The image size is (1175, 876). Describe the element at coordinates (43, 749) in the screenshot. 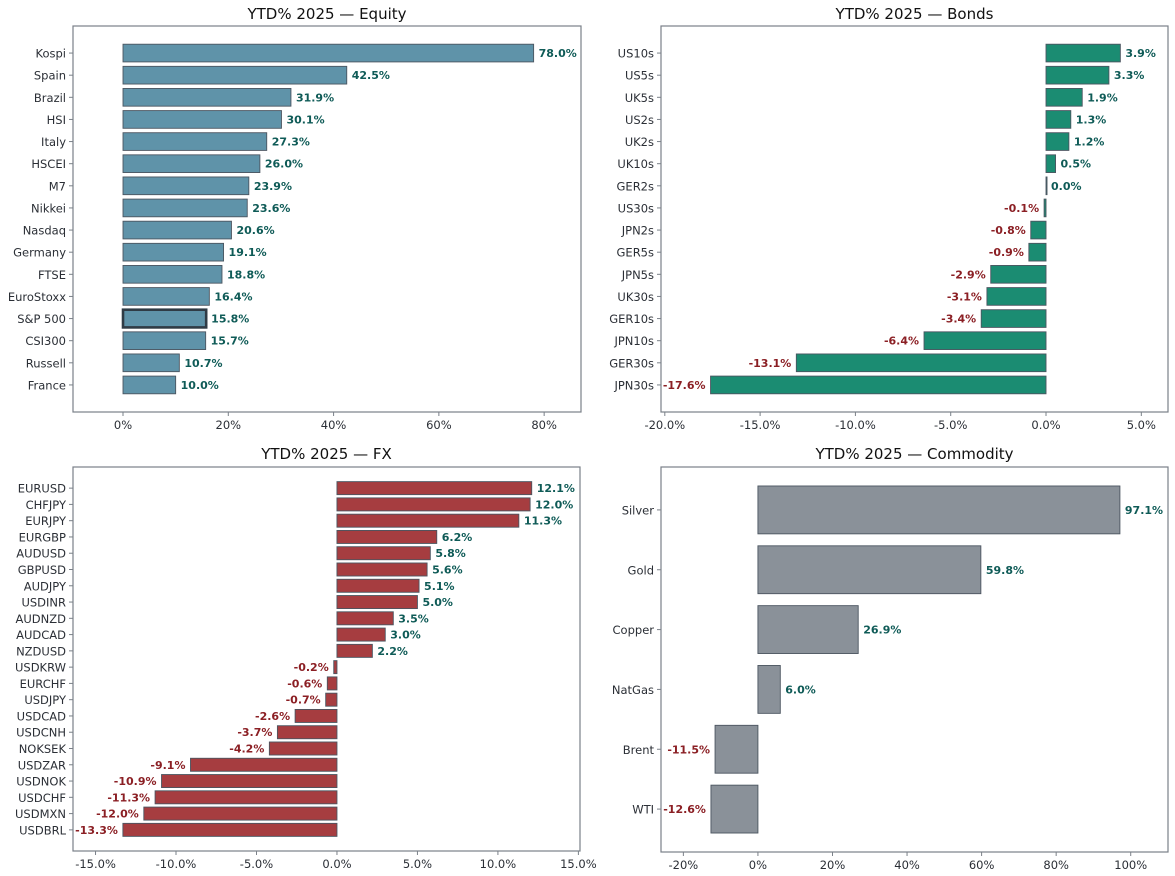

I see `fx-category-label: NOKSEK` at that location.